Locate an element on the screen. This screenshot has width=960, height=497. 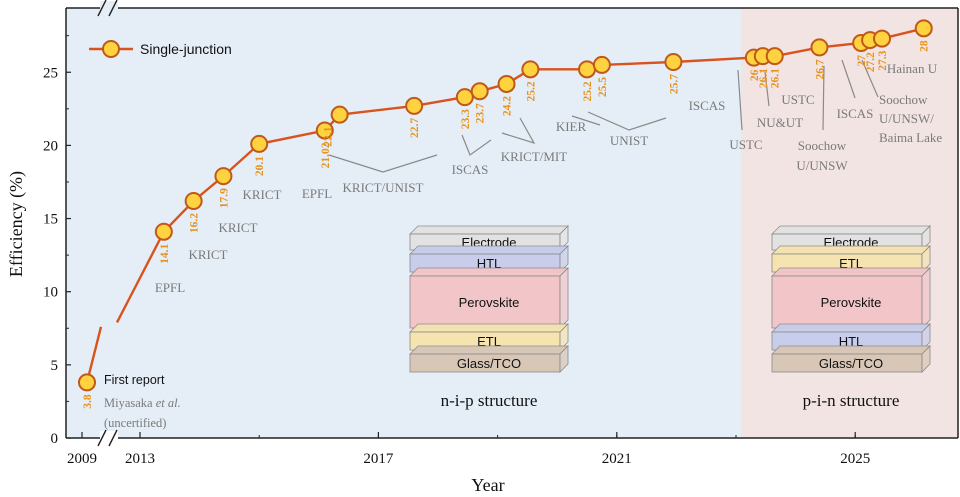
data-label: 26 is located at coordinates (755, 75).